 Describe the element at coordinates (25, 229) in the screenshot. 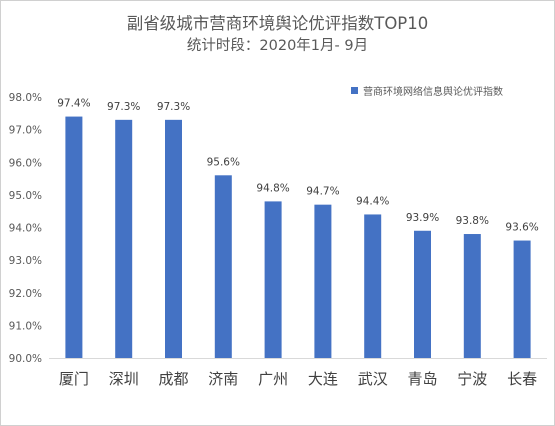

I see `y-tick-label: 94.0%` at that location.